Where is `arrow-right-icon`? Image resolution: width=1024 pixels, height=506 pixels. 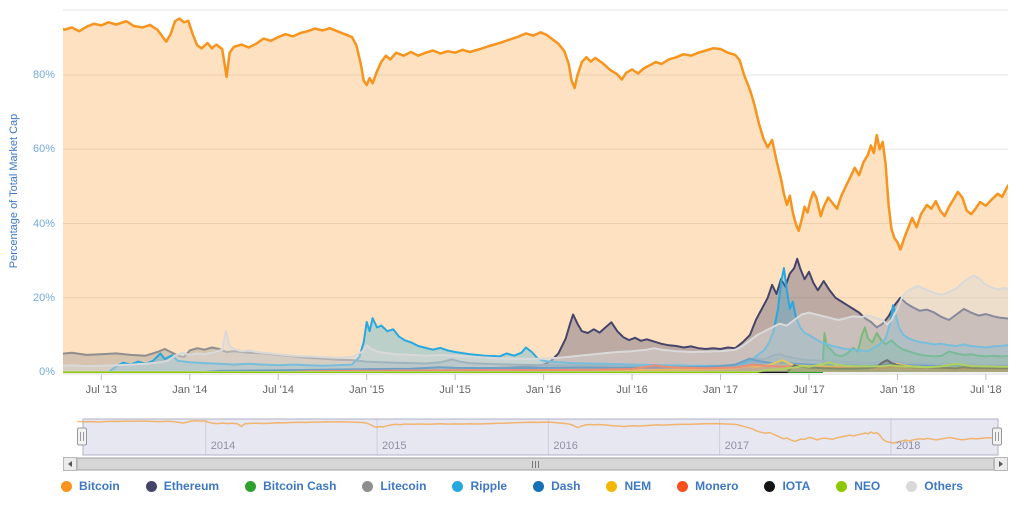 arrow-right-icon is located at coordinates (1001, 464).